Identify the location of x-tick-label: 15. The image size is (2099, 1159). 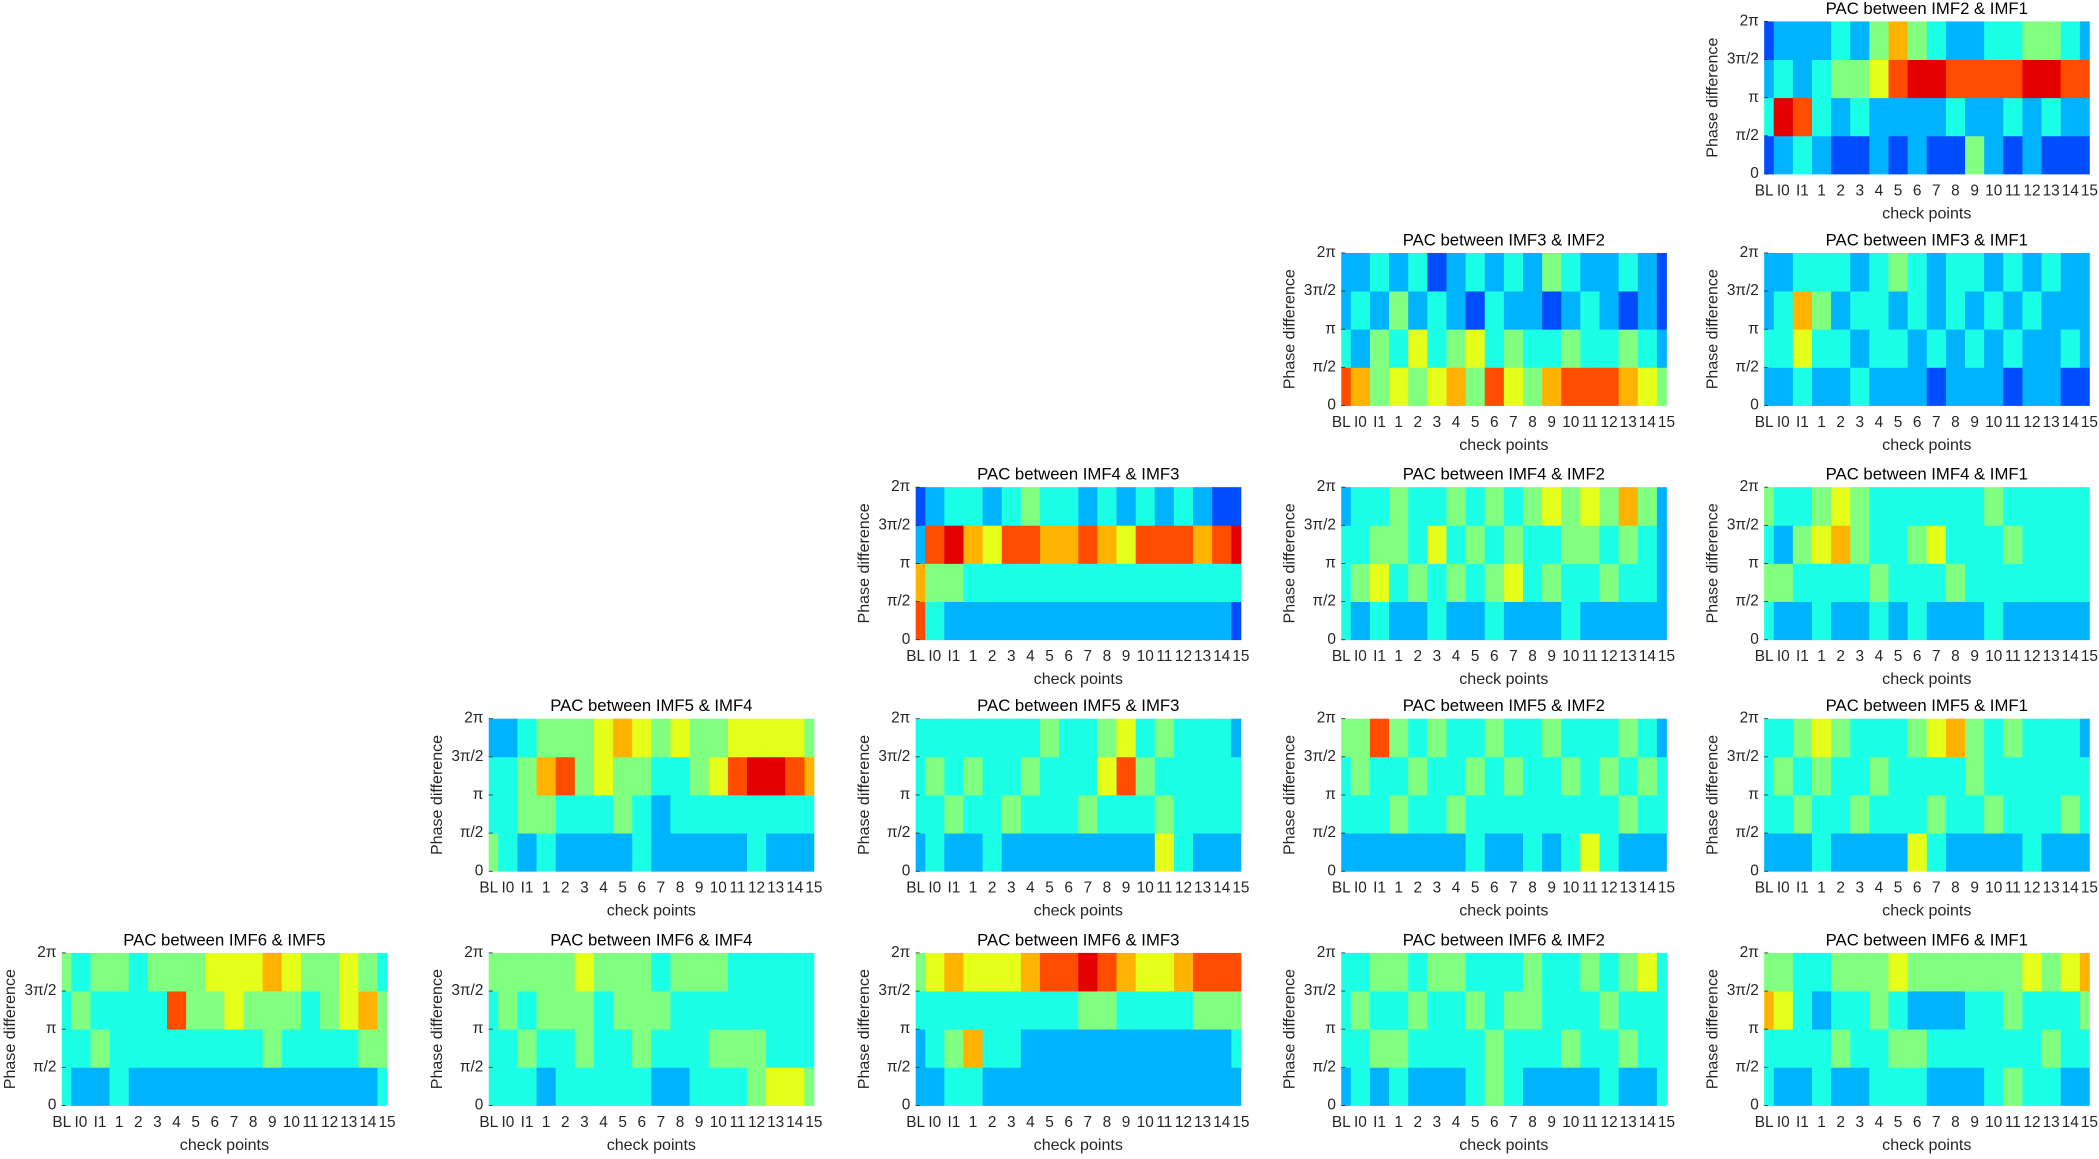
(813, 888).